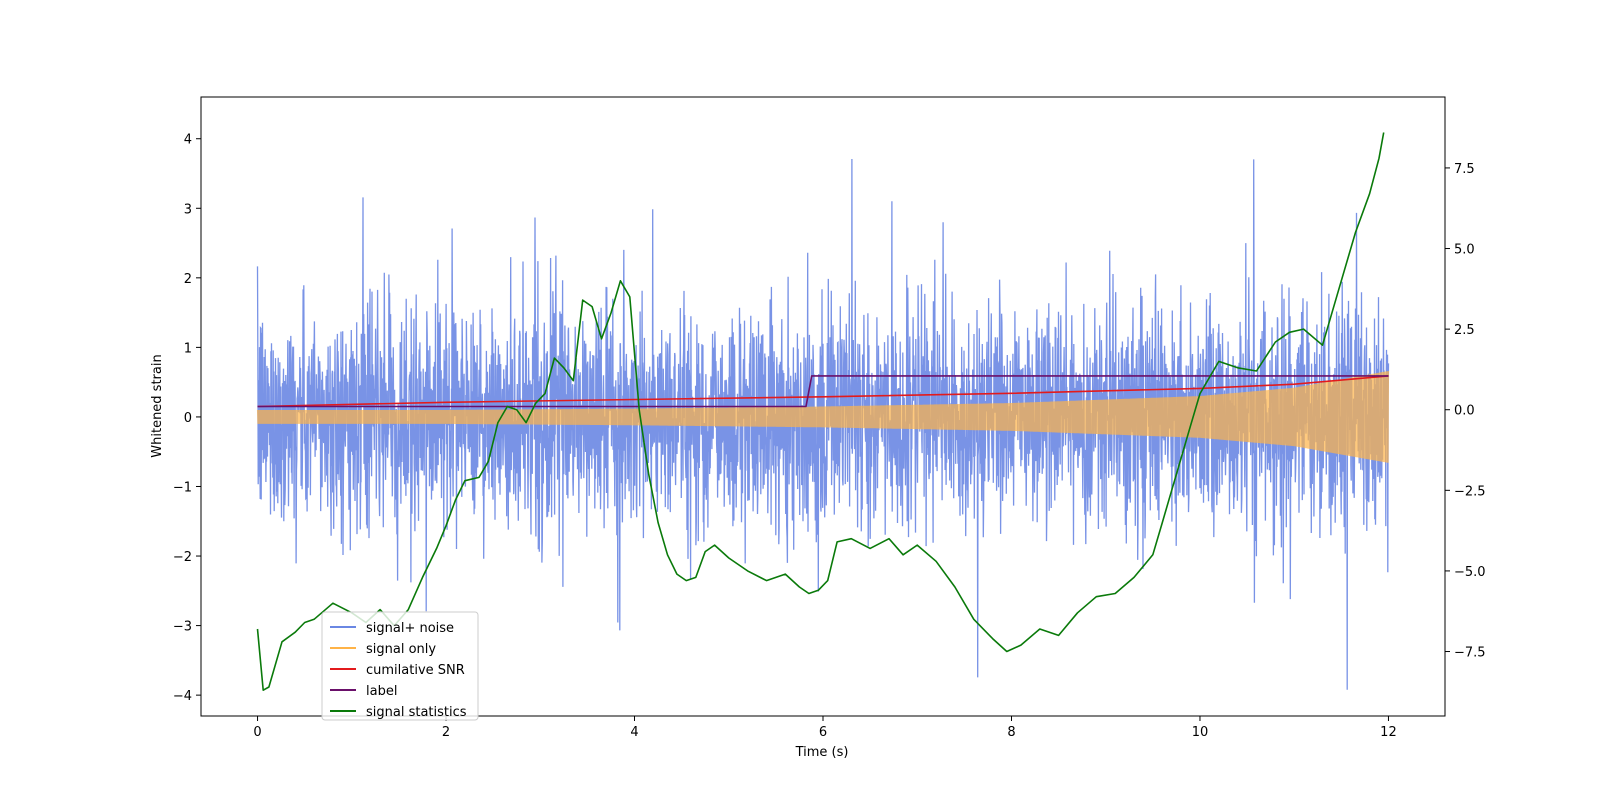 This screenshot has width=1600, height=800. I want to click on x-axis-label: Time (s), so click(822, 752).